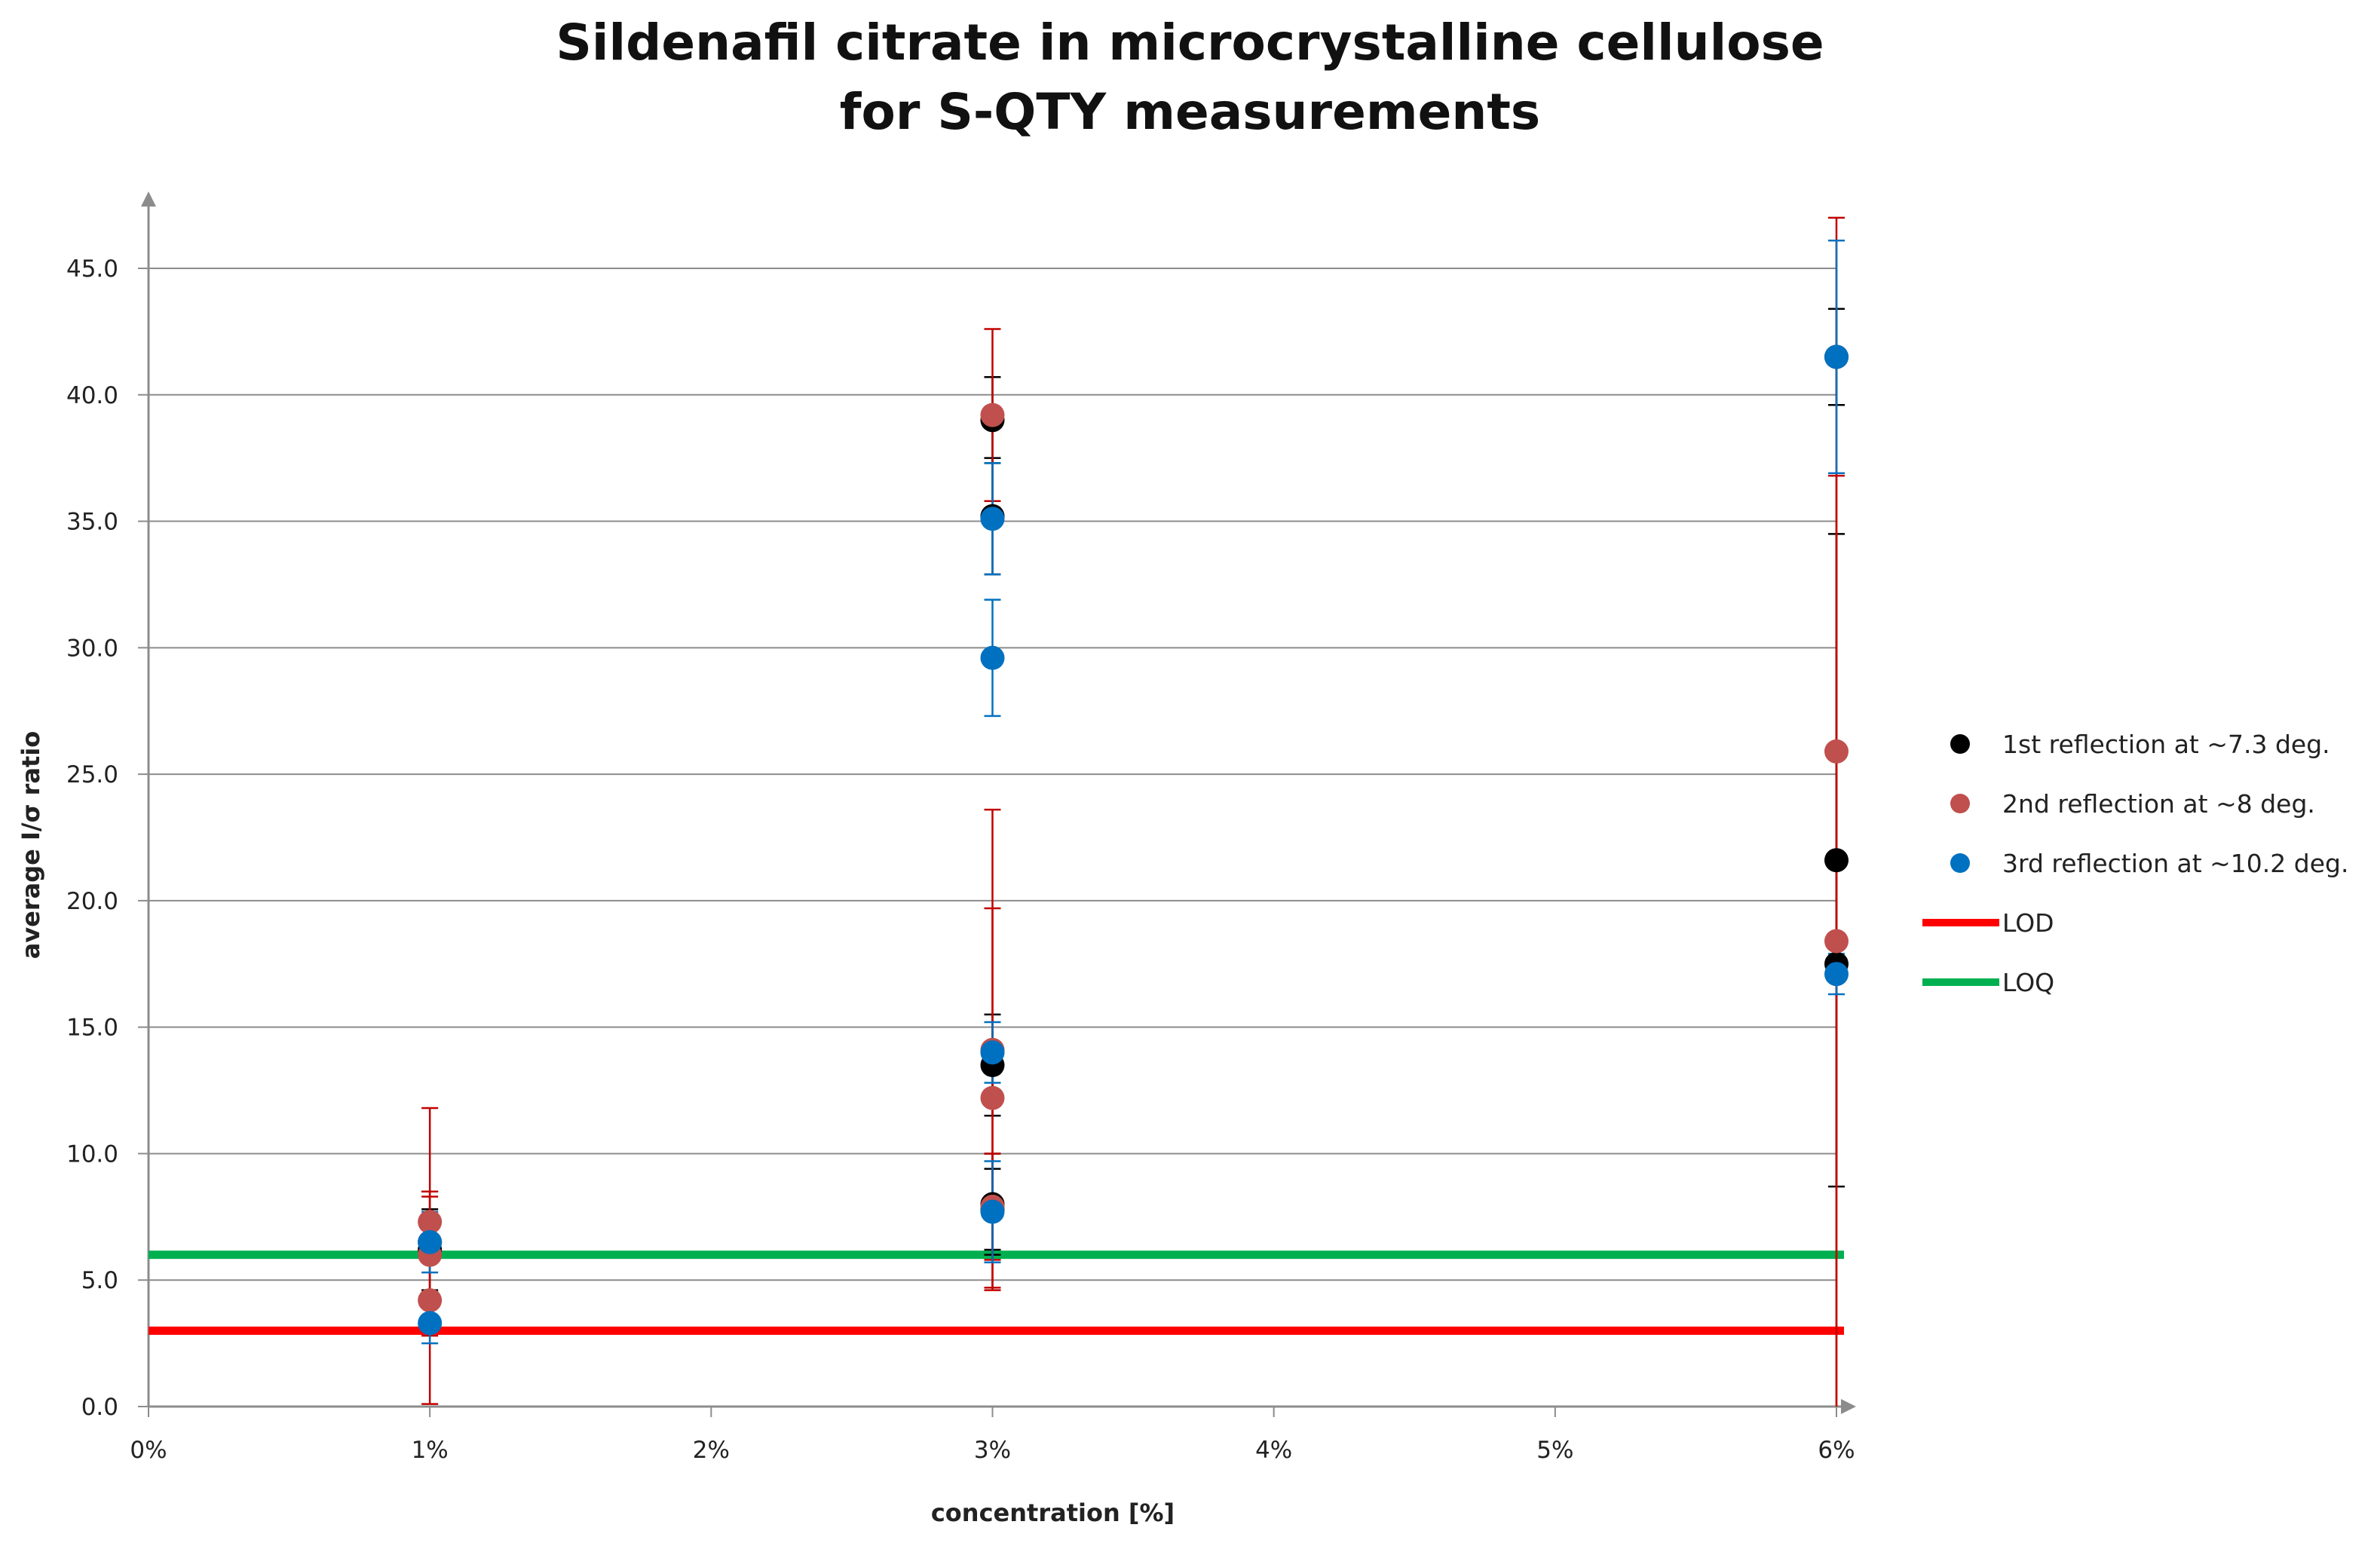 Image resolution: width=2380 pixels, height=1546 pixels. I want to click on x-tick-label-3: 3%, so click(992, 1450).